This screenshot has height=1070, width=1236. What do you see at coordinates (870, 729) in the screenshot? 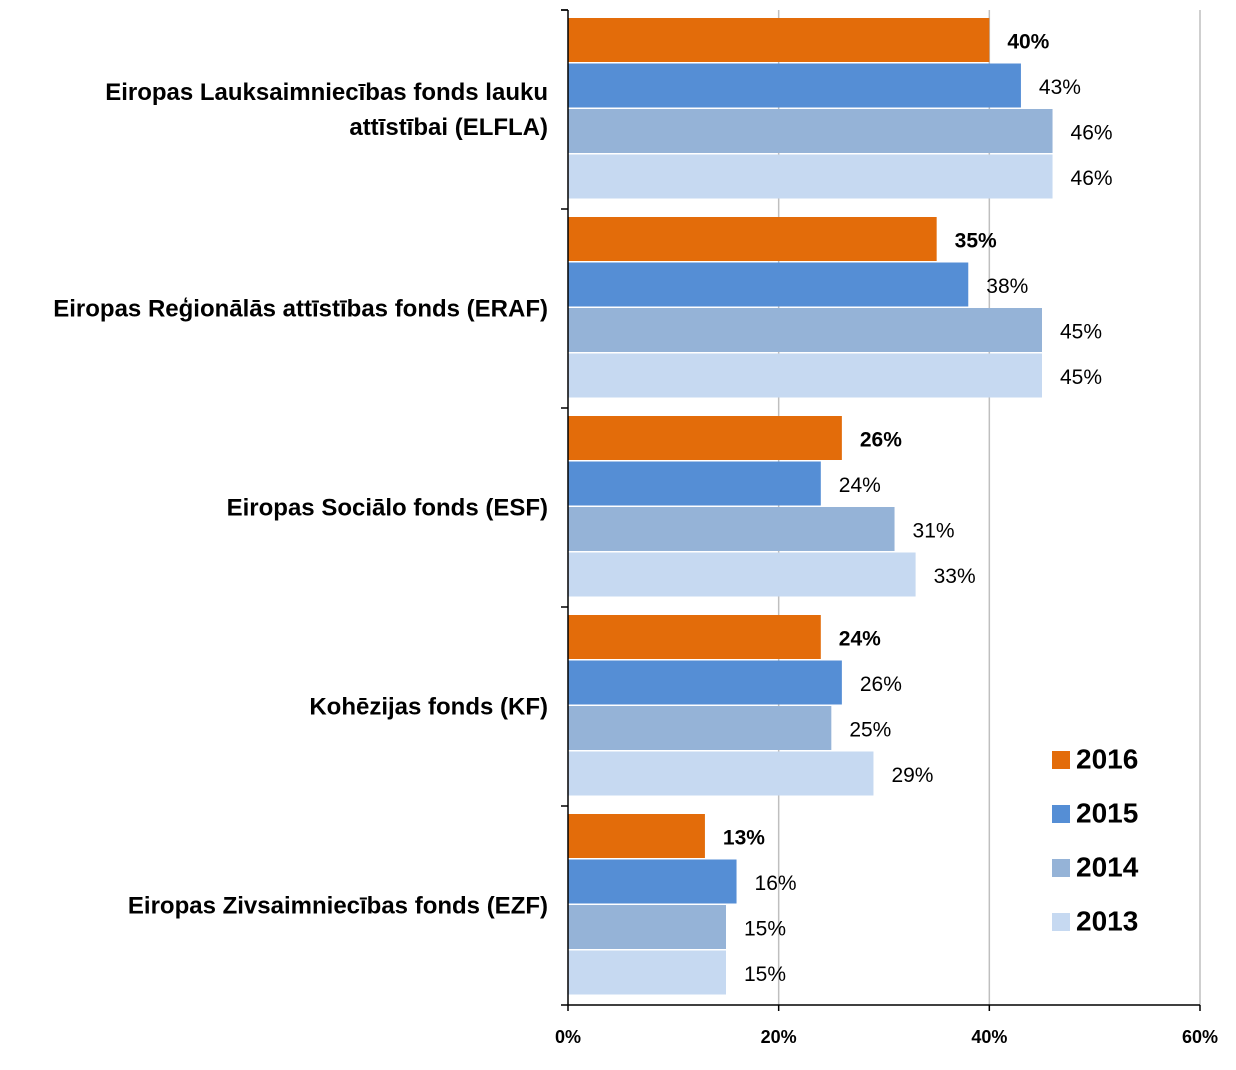
I see `data-label: 25%` at bounding box center [870, 729].